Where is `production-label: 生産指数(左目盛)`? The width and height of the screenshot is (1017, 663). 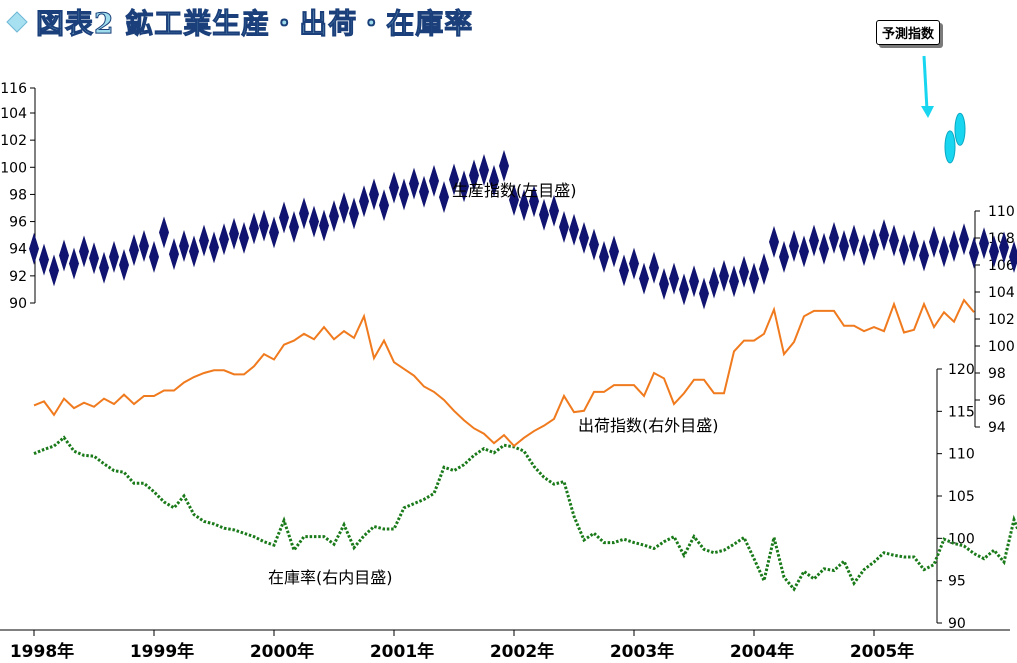
production-label: 生産指数(左目盛) is located at coordinates (514, 190).